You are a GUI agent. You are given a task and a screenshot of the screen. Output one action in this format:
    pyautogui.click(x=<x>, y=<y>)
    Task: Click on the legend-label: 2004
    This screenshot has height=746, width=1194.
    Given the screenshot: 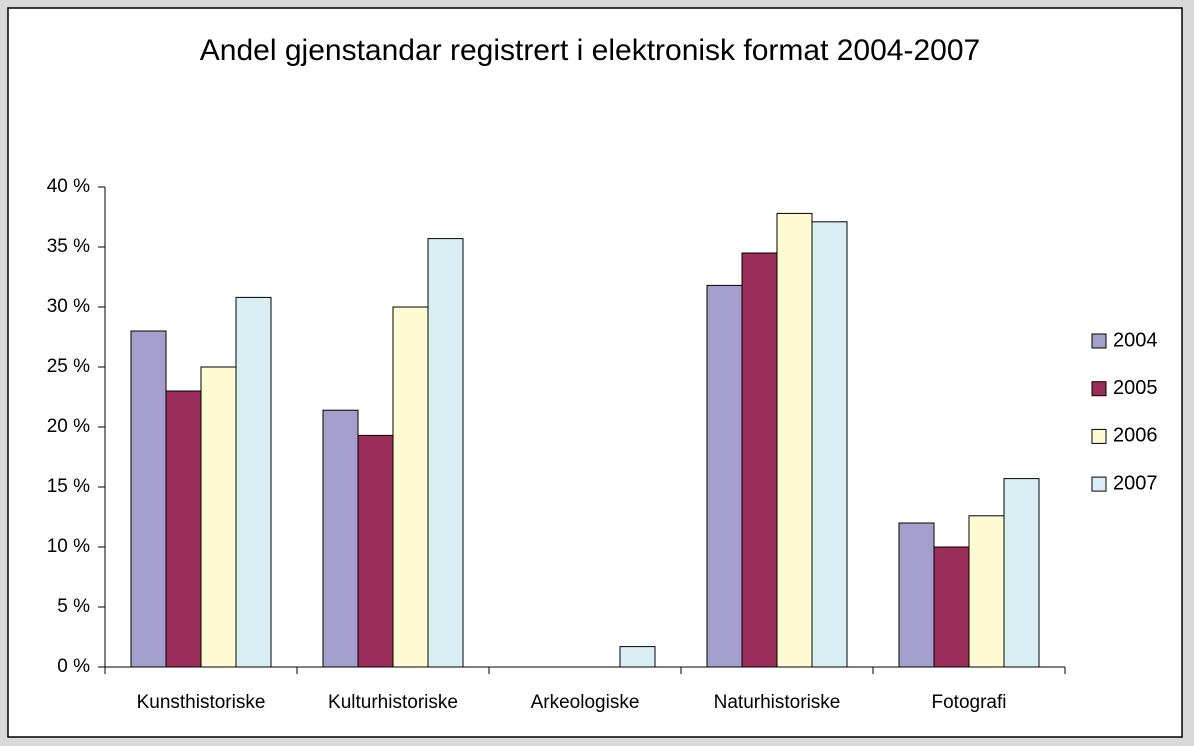 What is the action you would take?
    pyautogui.click(x=1135, y=340)
    